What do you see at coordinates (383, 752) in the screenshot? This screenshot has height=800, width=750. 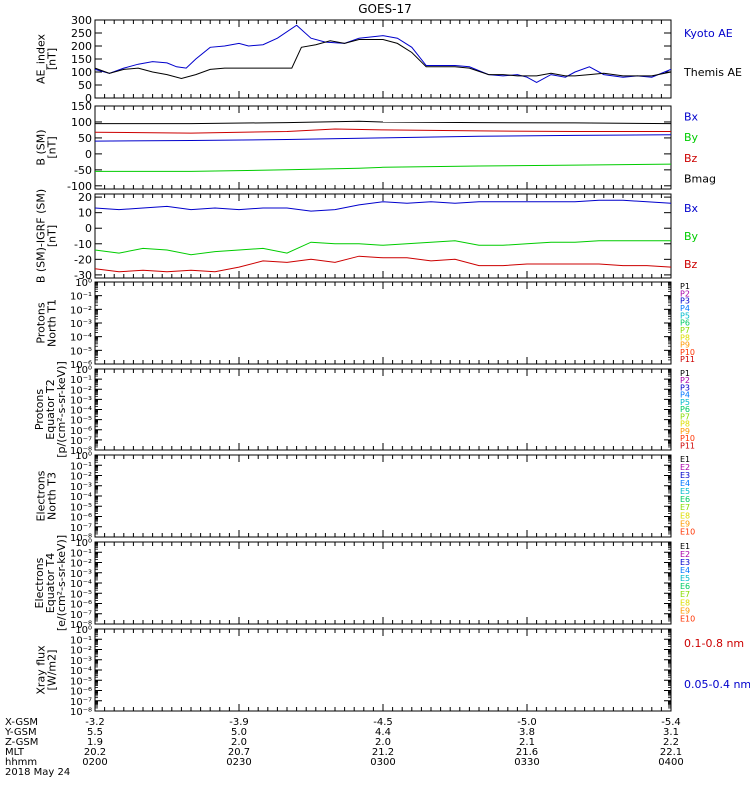 I see `x-tick-value: 21.2` at bounding box center [383, 752].